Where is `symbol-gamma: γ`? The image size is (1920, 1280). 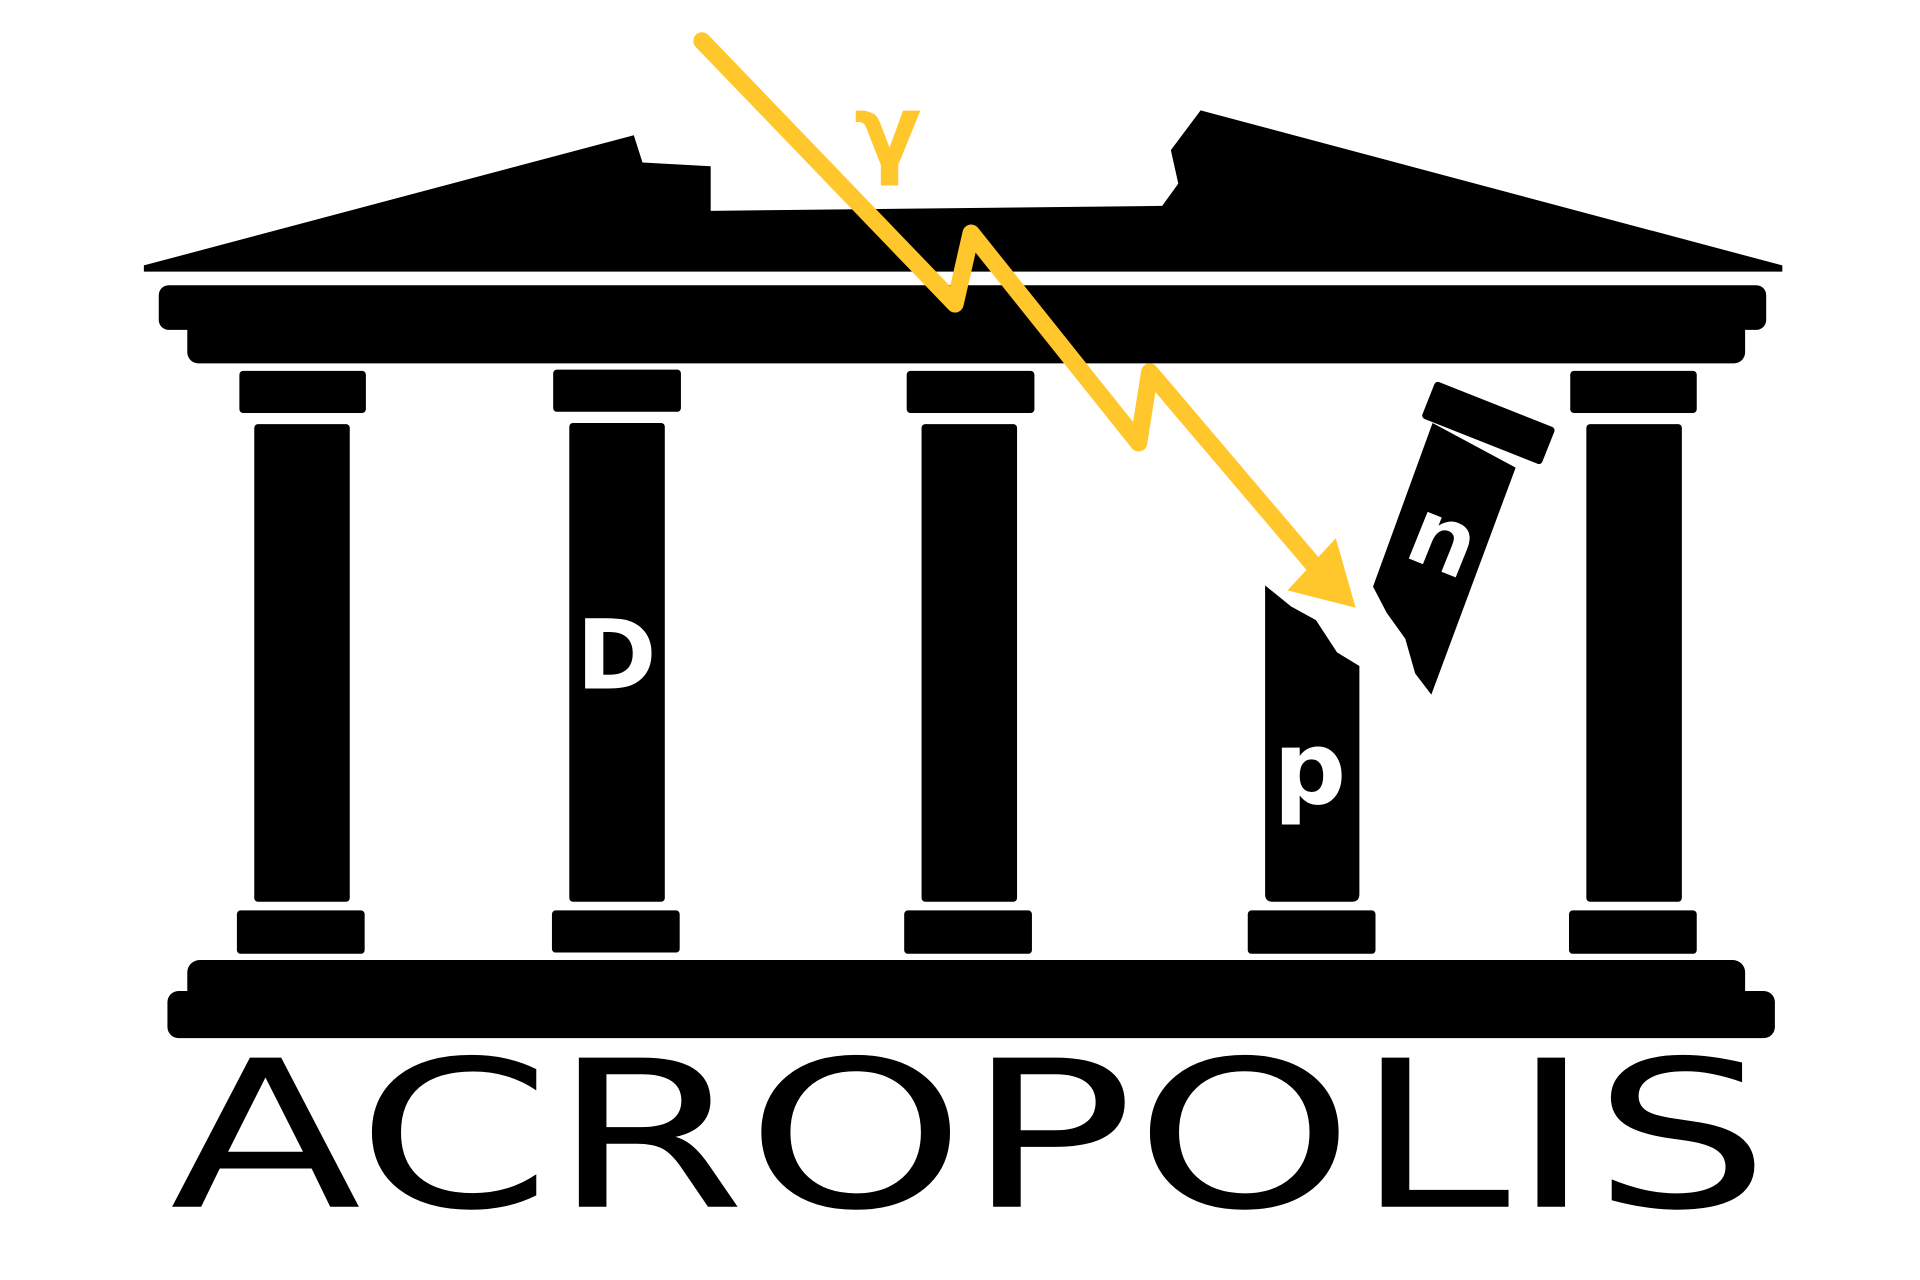
symbol-gamma: γ is located at coordinates (888, 131).